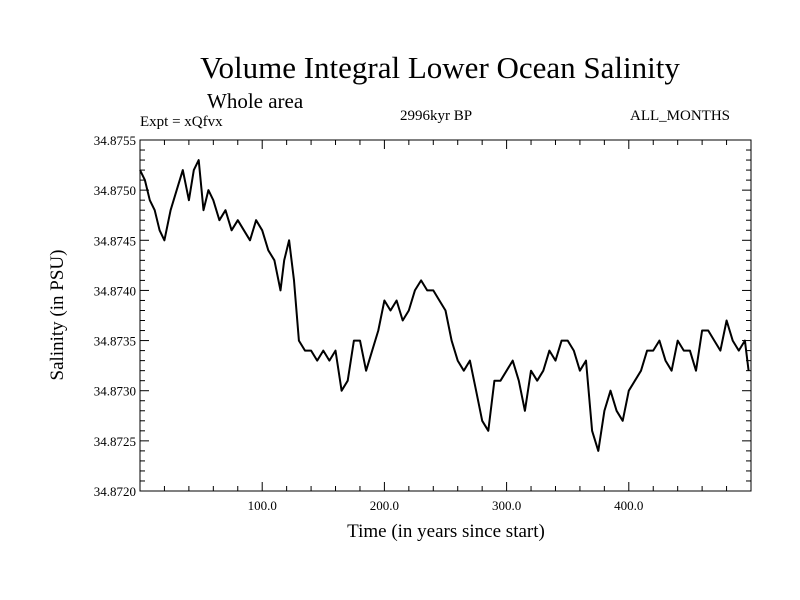 The width and height of the screenshot is (800, 600). What do you see at coordinates (436, 116) in the screenshot?
I see `time-period-label: 2996kyr BP` at bounding box center [436, 116].